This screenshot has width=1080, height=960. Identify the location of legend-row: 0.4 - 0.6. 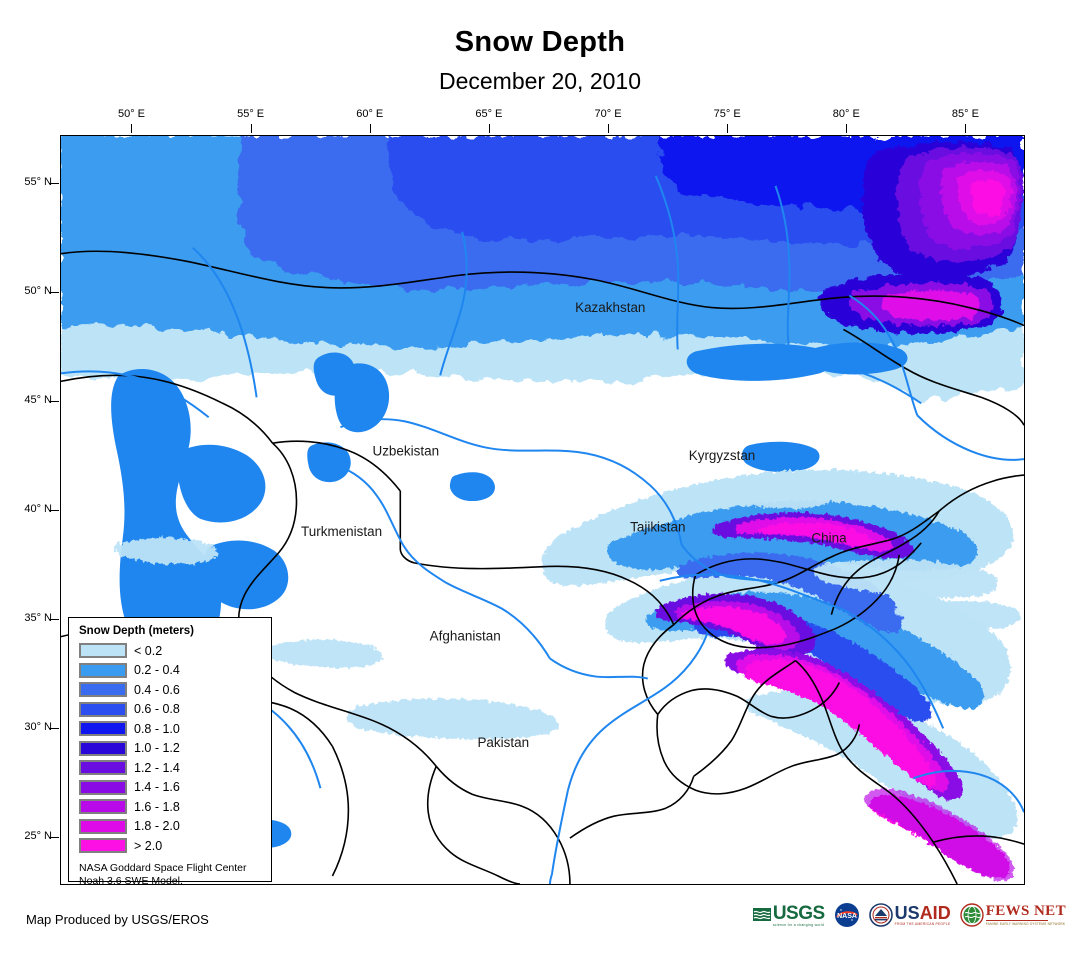
(170, 690).